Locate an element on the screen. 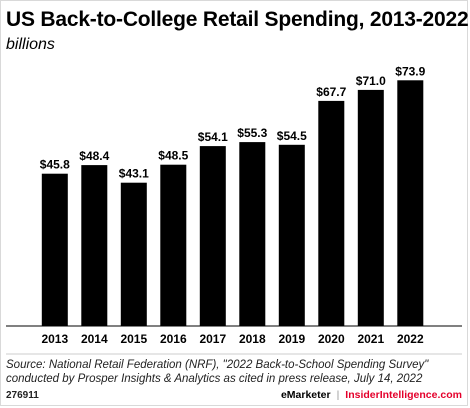 This screenshot has width=470, height=408. x-tick-label-2016: 2016 is located at coordinates (173, 339).